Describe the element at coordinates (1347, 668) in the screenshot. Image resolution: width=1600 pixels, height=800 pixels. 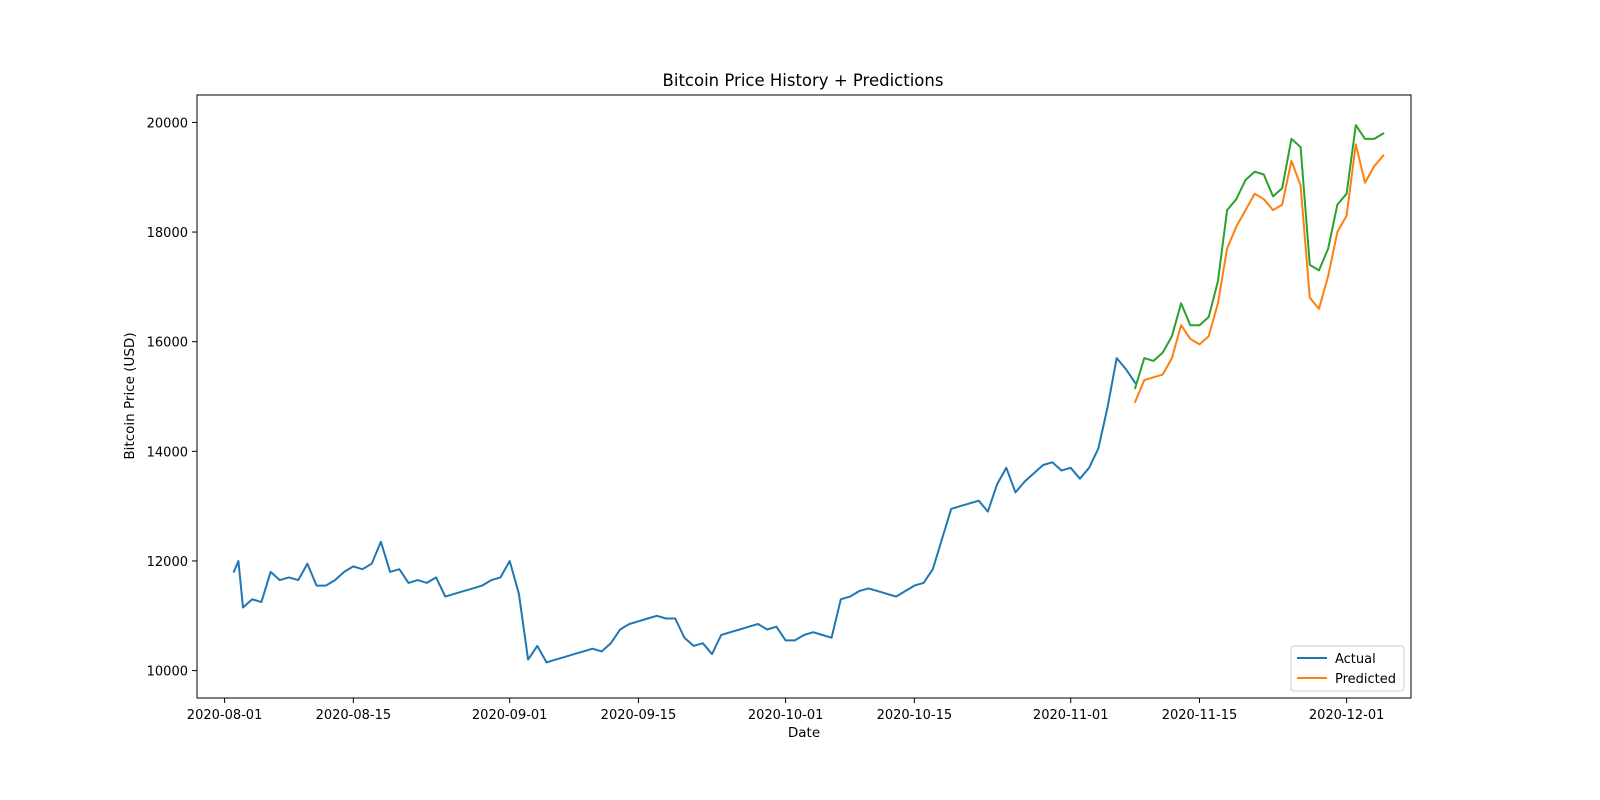
I see `chart-legend: Actual Predicted` at that location.